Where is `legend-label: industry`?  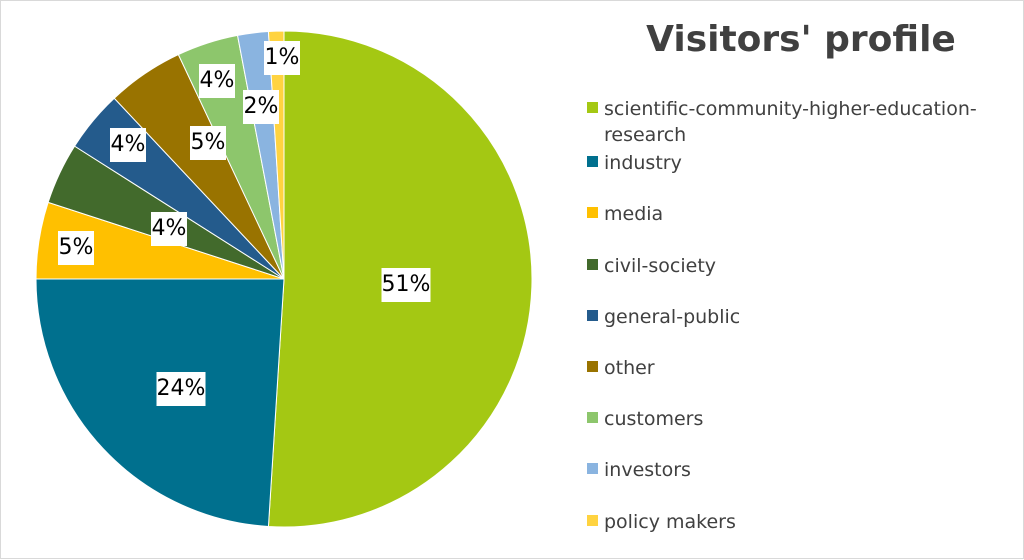
legend-label: industry is located at coordinates (643, 163).